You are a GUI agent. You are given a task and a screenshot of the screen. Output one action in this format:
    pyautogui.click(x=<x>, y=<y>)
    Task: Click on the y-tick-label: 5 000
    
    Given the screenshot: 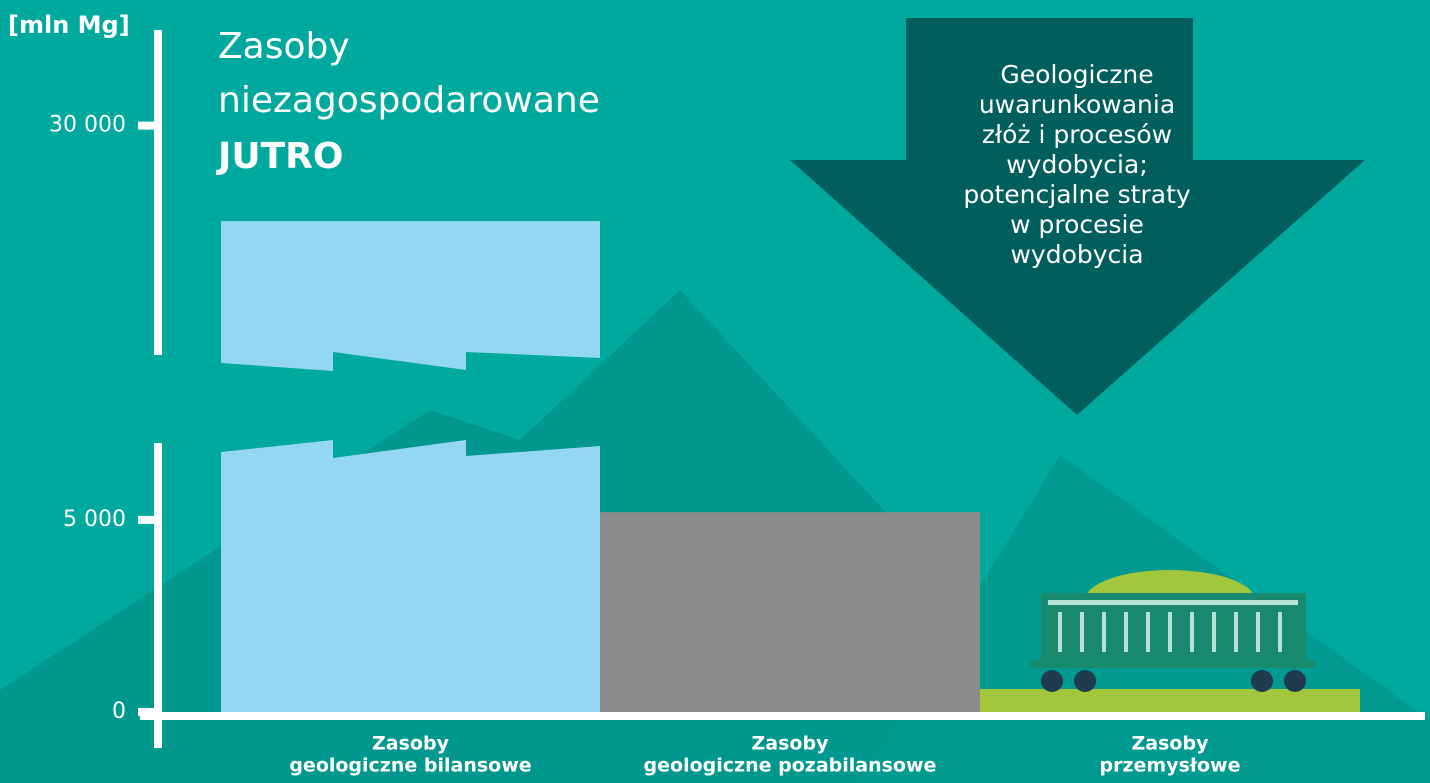 What is the action you would take?
    pyautogui.click(x=94, y=519)
    